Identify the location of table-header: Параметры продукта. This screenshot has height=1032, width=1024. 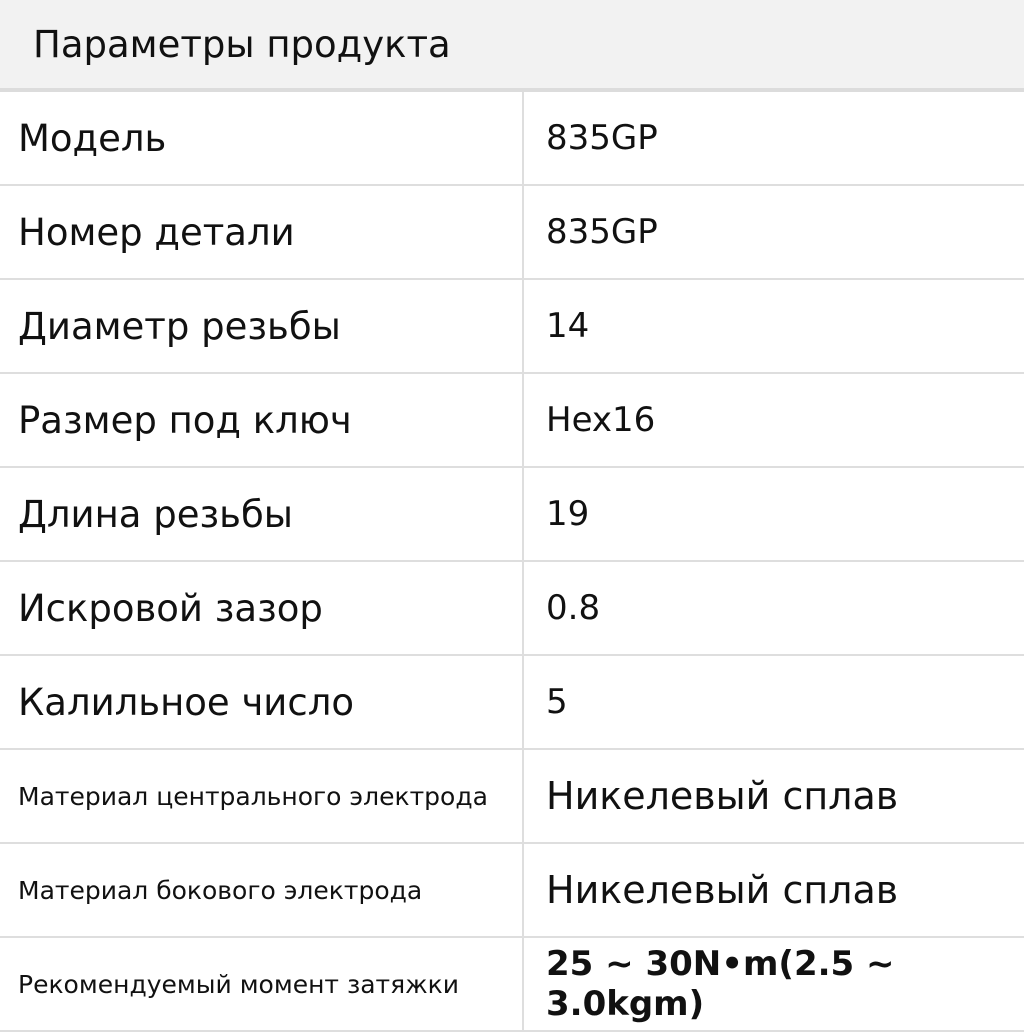
(512, 46).